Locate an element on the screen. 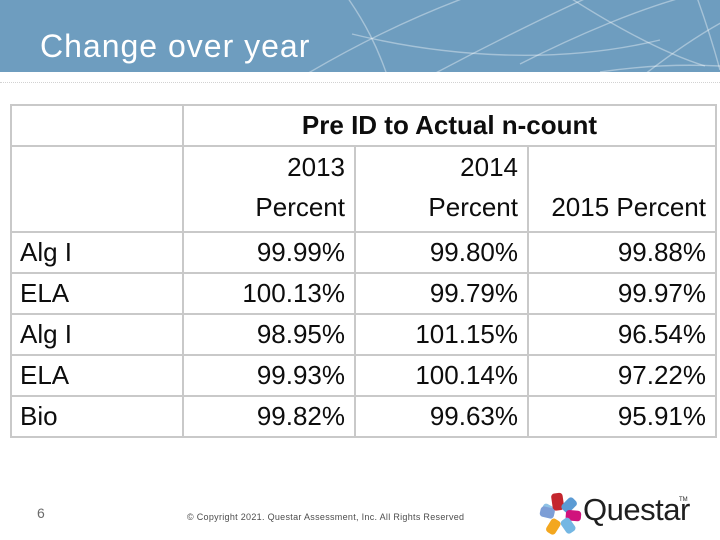  cell-value: 99.80% is located at coordinates (441, 252).